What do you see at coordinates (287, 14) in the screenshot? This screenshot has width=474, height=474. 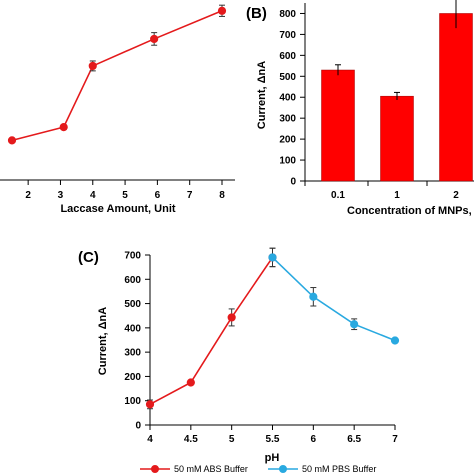 I see `y-tick-label: 800` at bounding box center [287, 14].